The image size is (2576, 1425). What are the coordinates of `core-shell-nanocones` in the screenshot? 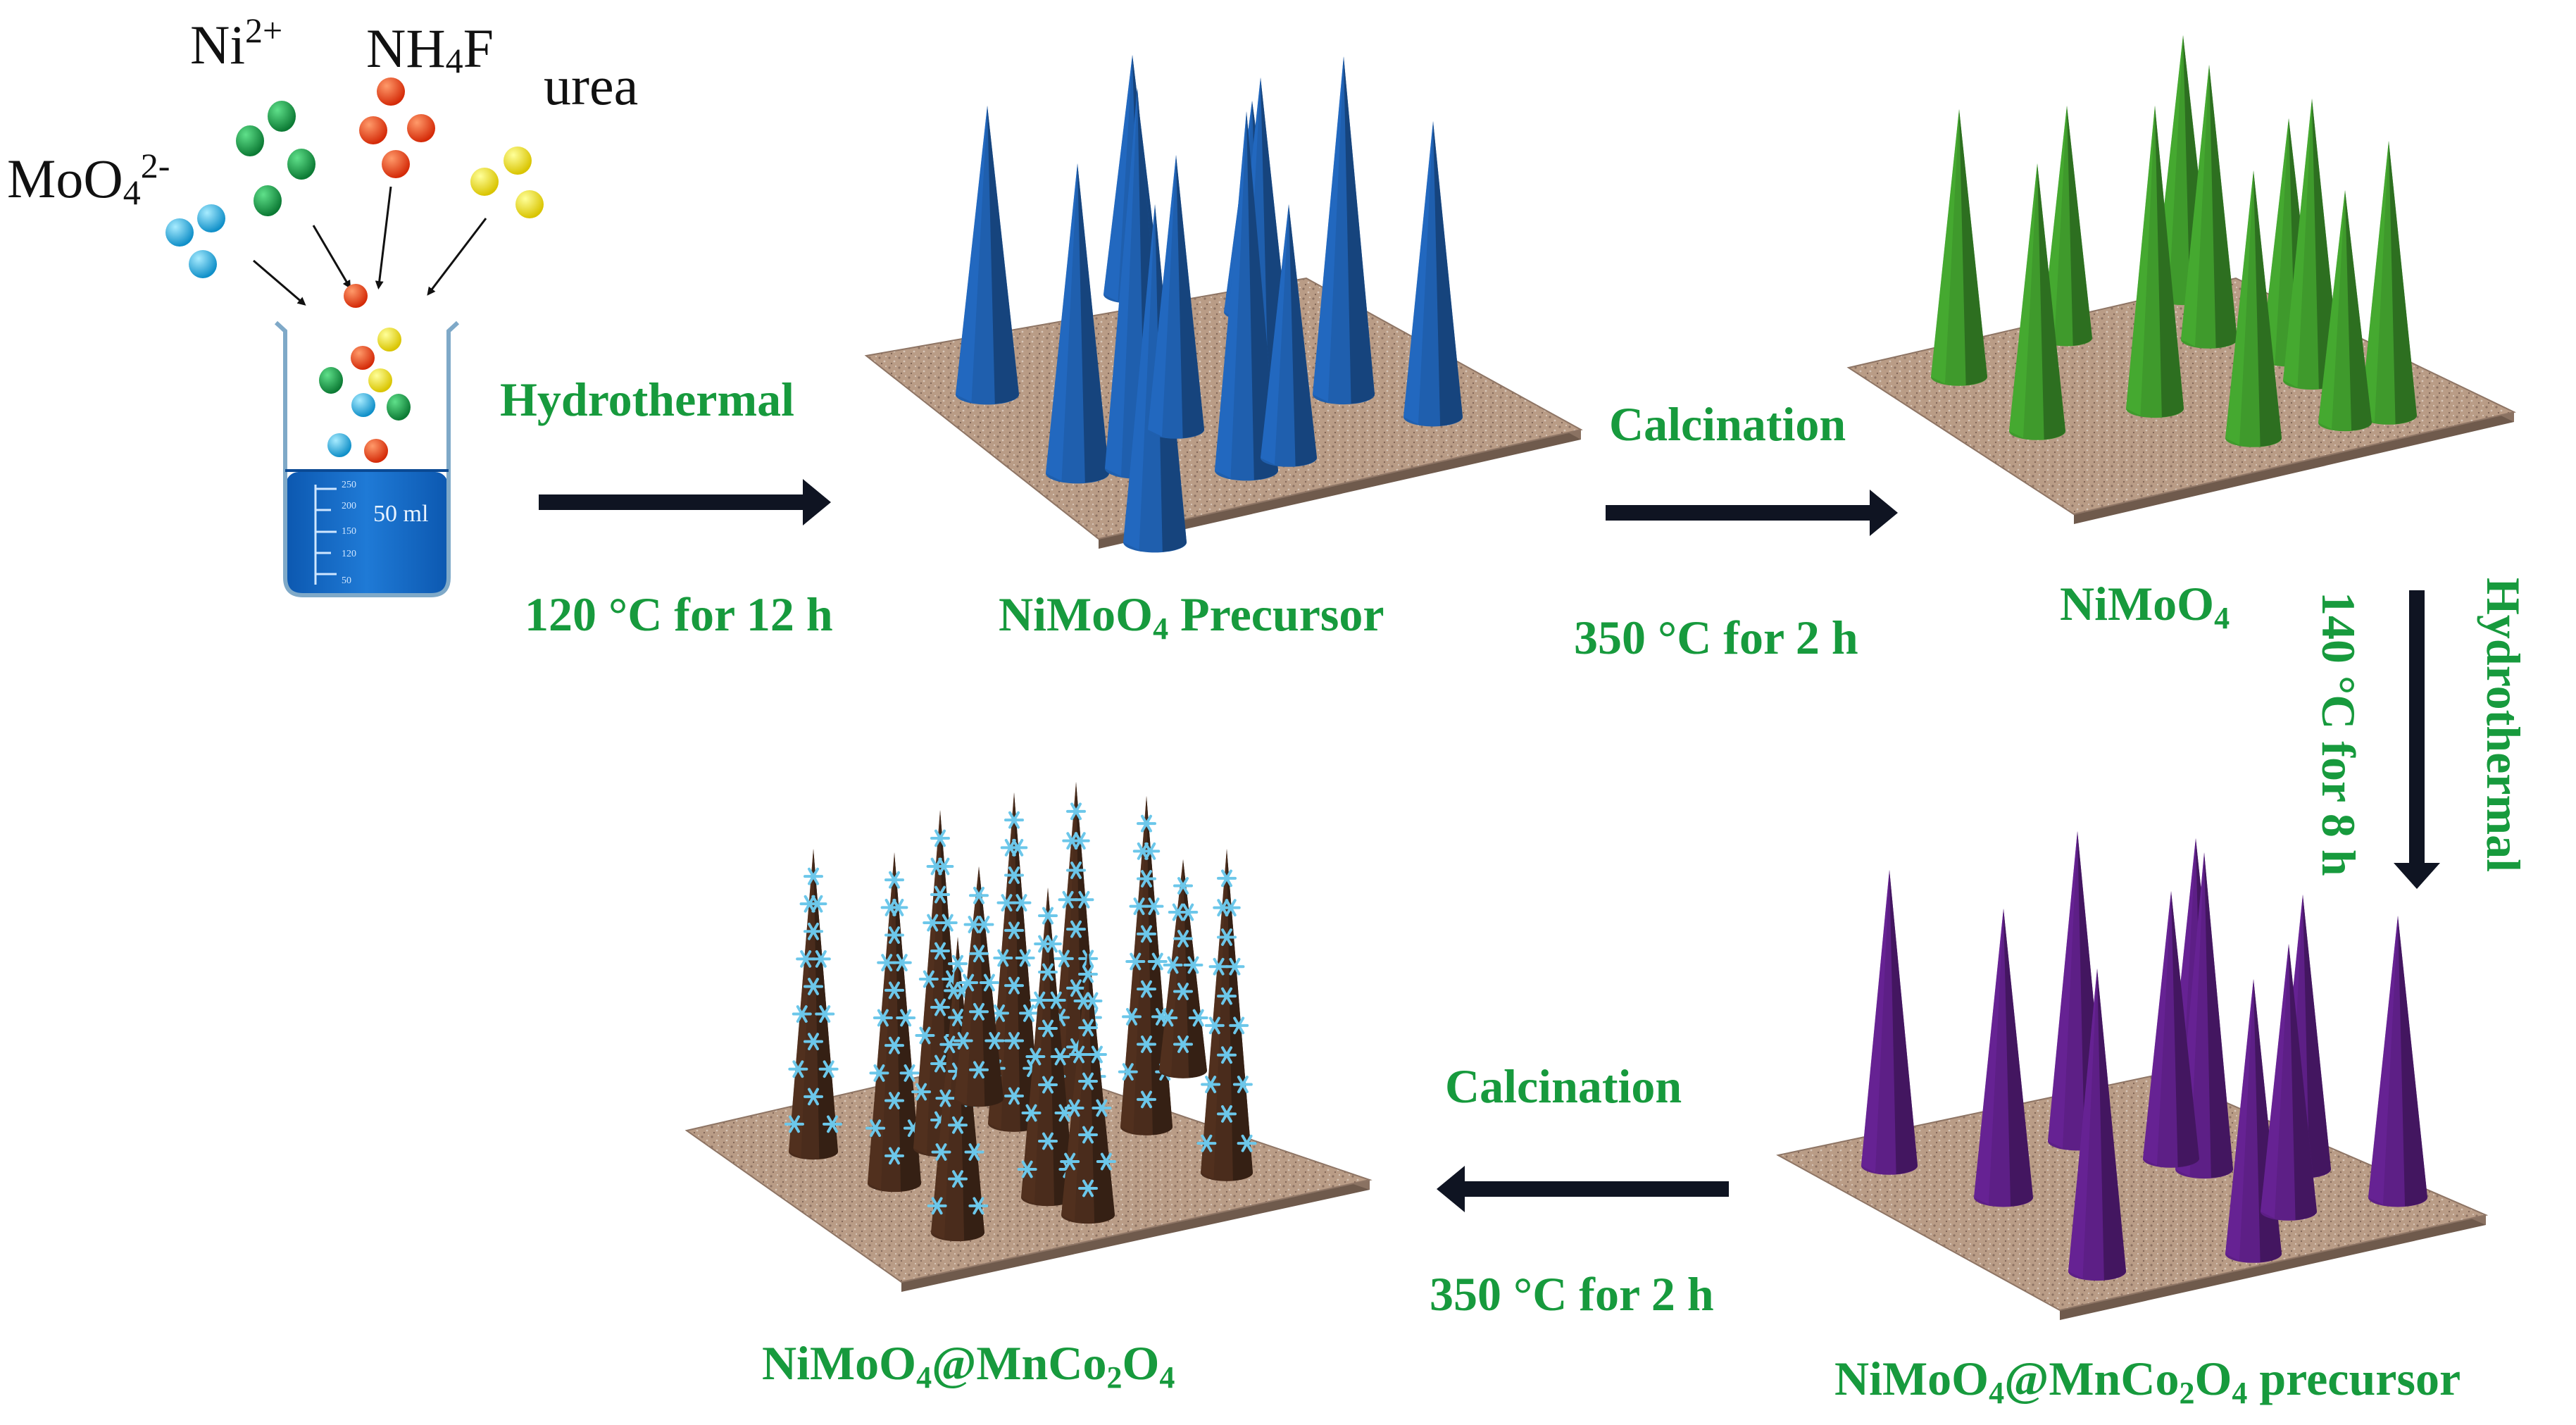 It's located at (1028, 1037).